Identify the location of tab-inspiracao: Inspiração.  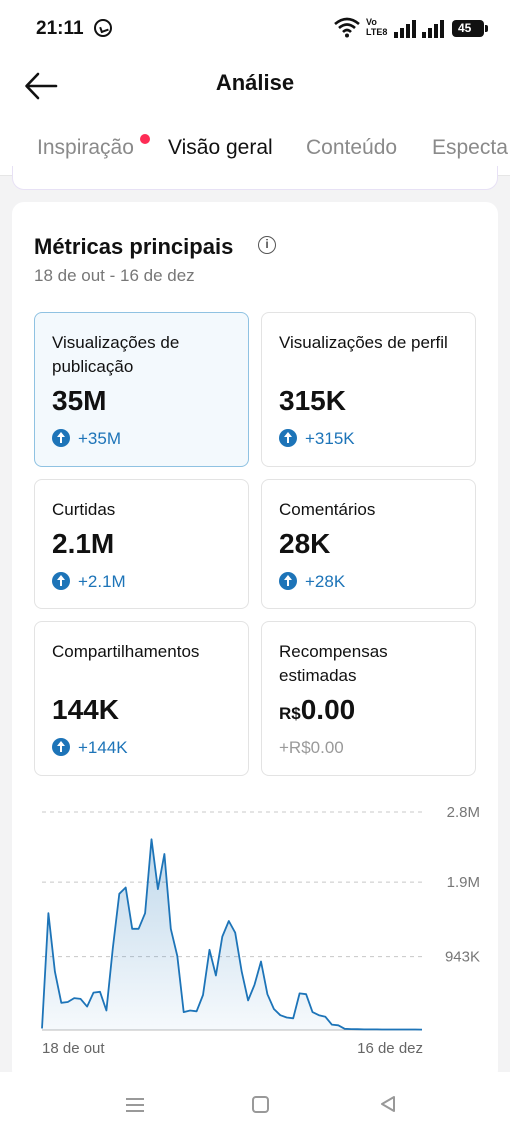
(85, 147).